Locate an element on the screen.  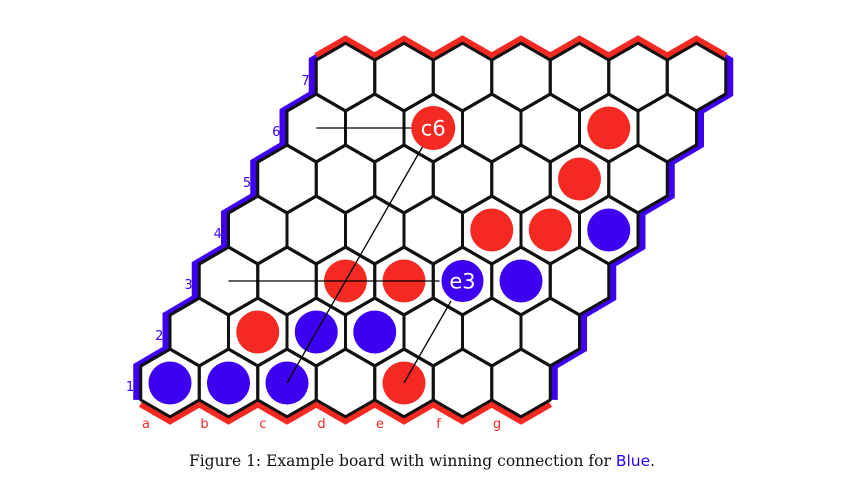
red-stone-e4 is located at coordinates (492, 230).